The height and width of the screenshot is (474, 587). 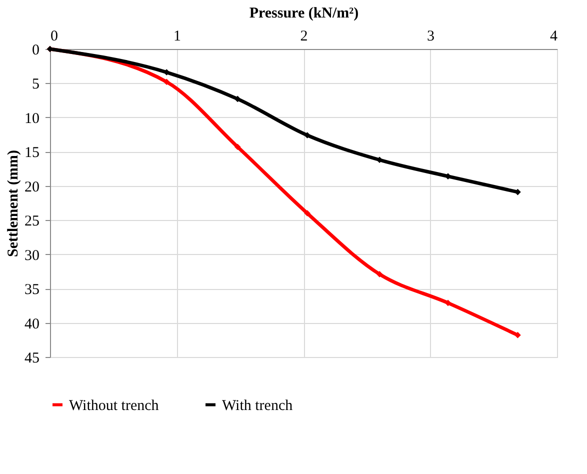 What do you see at coordinates (32, 256) in the screenshot?
I see `y-tick-label: 30` at bounding box center [32, 256].